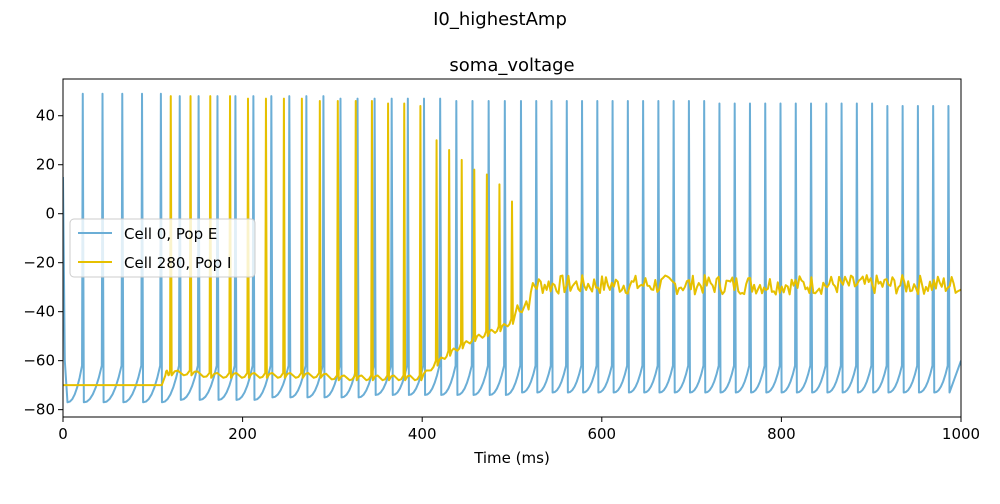  I want to click on figure-suptitle: I0_highestAmp, so click(500, 19).